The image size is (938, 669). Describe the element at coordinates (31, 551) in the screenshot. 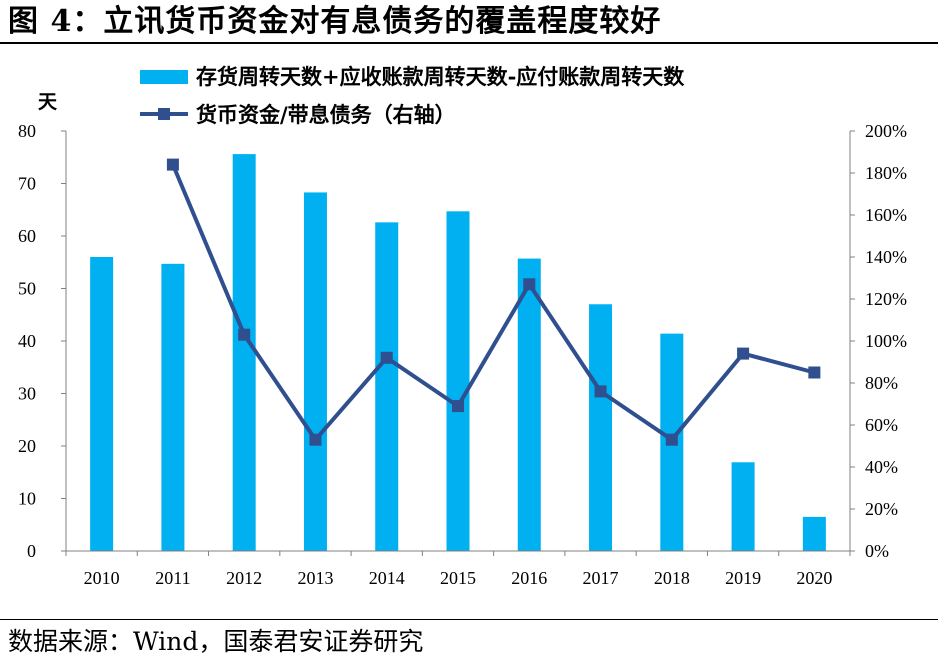

I see `left-tick-label: 0` at that location.